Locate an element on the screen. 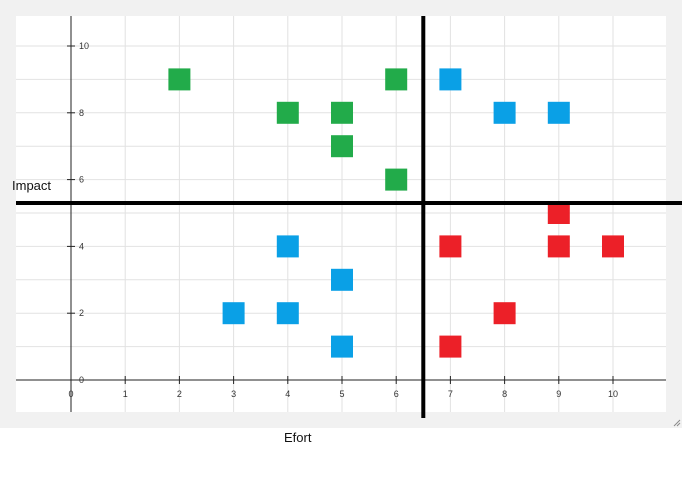 Image resolution: width=682 pixels, height=480 pixels. x-tick-label: 7 is located at coordinates (450, 394).